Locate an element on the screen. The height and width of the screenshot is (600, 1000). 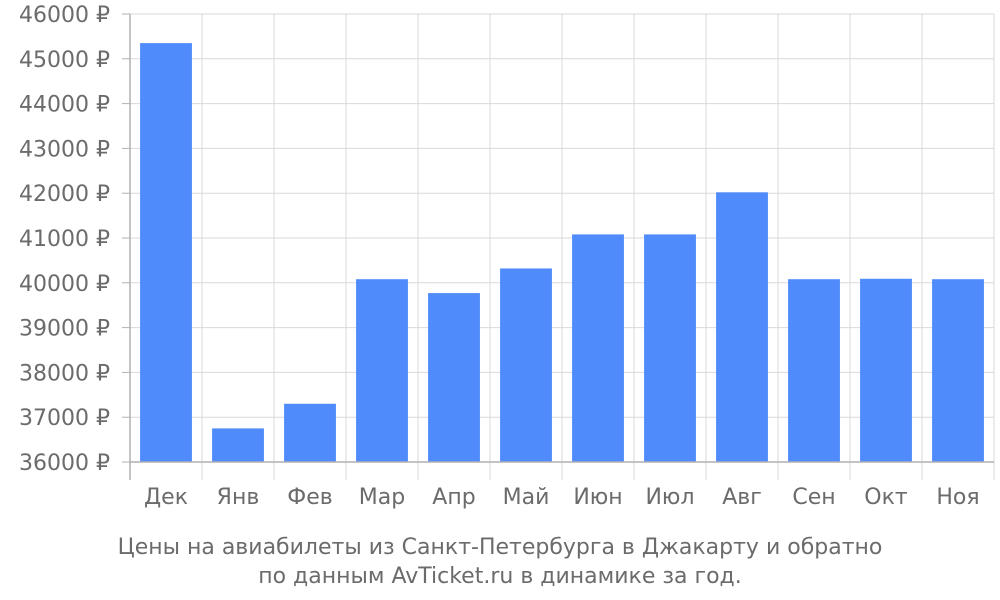
x-tick-label: Сен is located at coordinates (813, 497).